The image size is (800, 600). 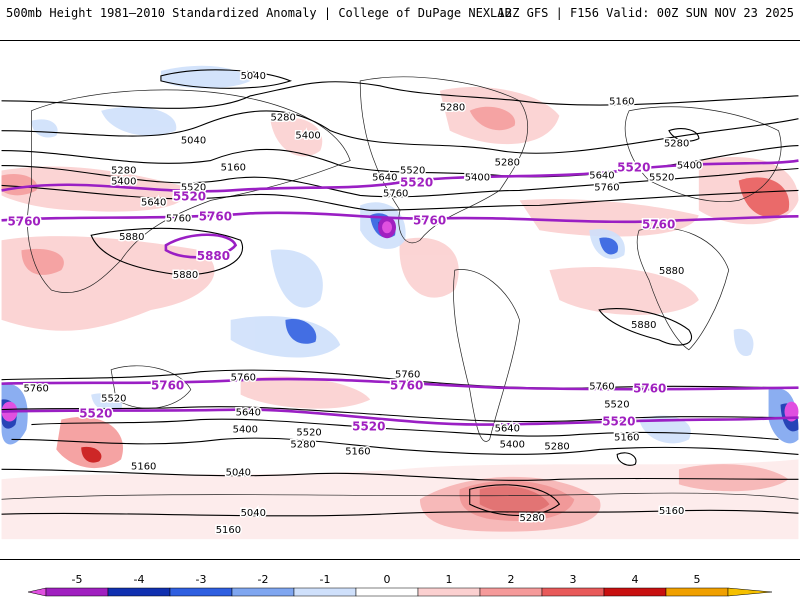 What do you see at coordinates (139, 579) in the screenshot?
I see `colorbar-label: -4` at bounding box center [139, 579].